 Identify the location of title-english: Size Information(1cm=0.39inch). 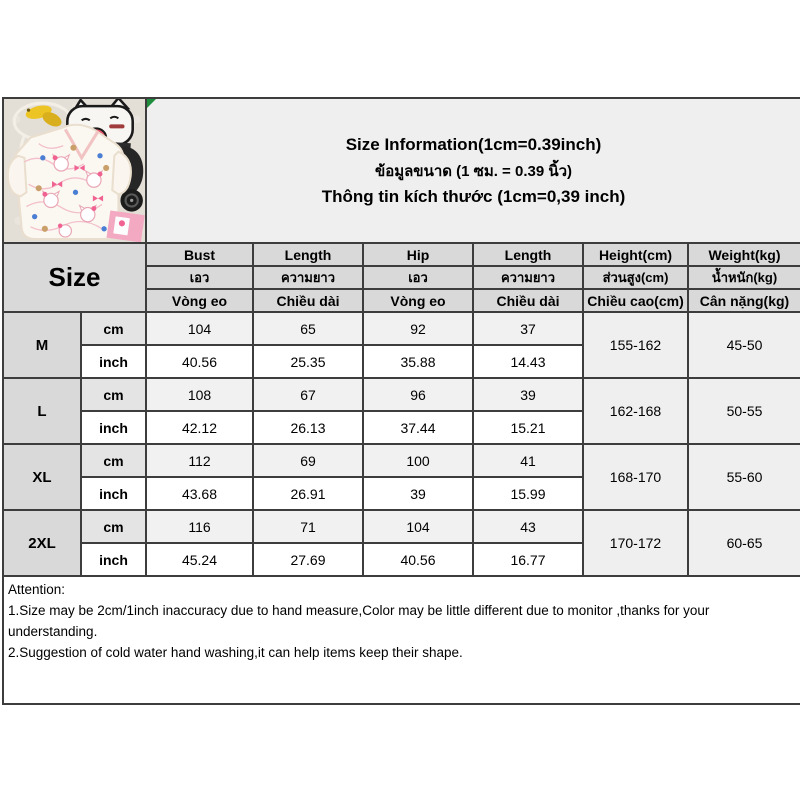
(473, 144).